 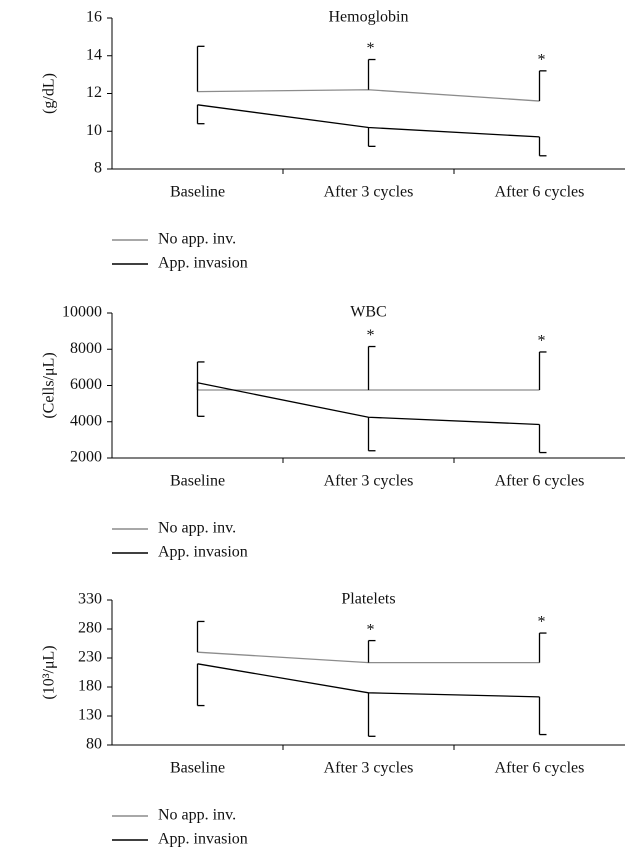 I want to click on y-tick-label: 4000, so click(x=86, y=420).